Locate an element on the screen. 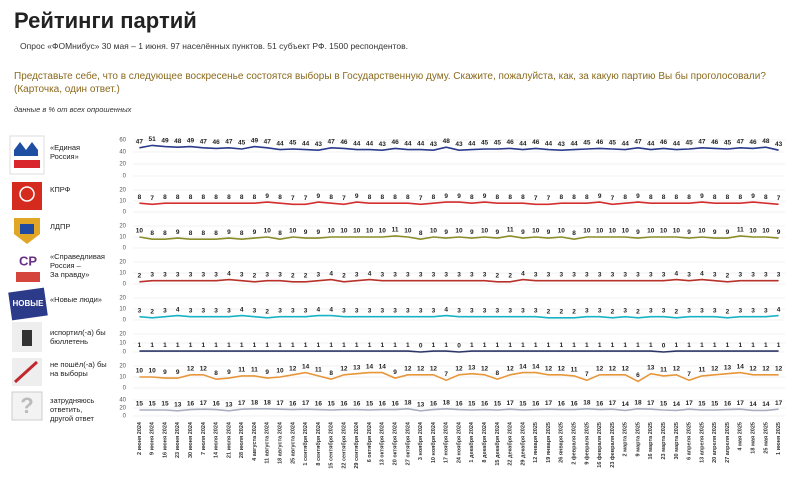 The height and width of the screenshot is (483, 800). data-label: 49 is located at coordinates (165, 140).